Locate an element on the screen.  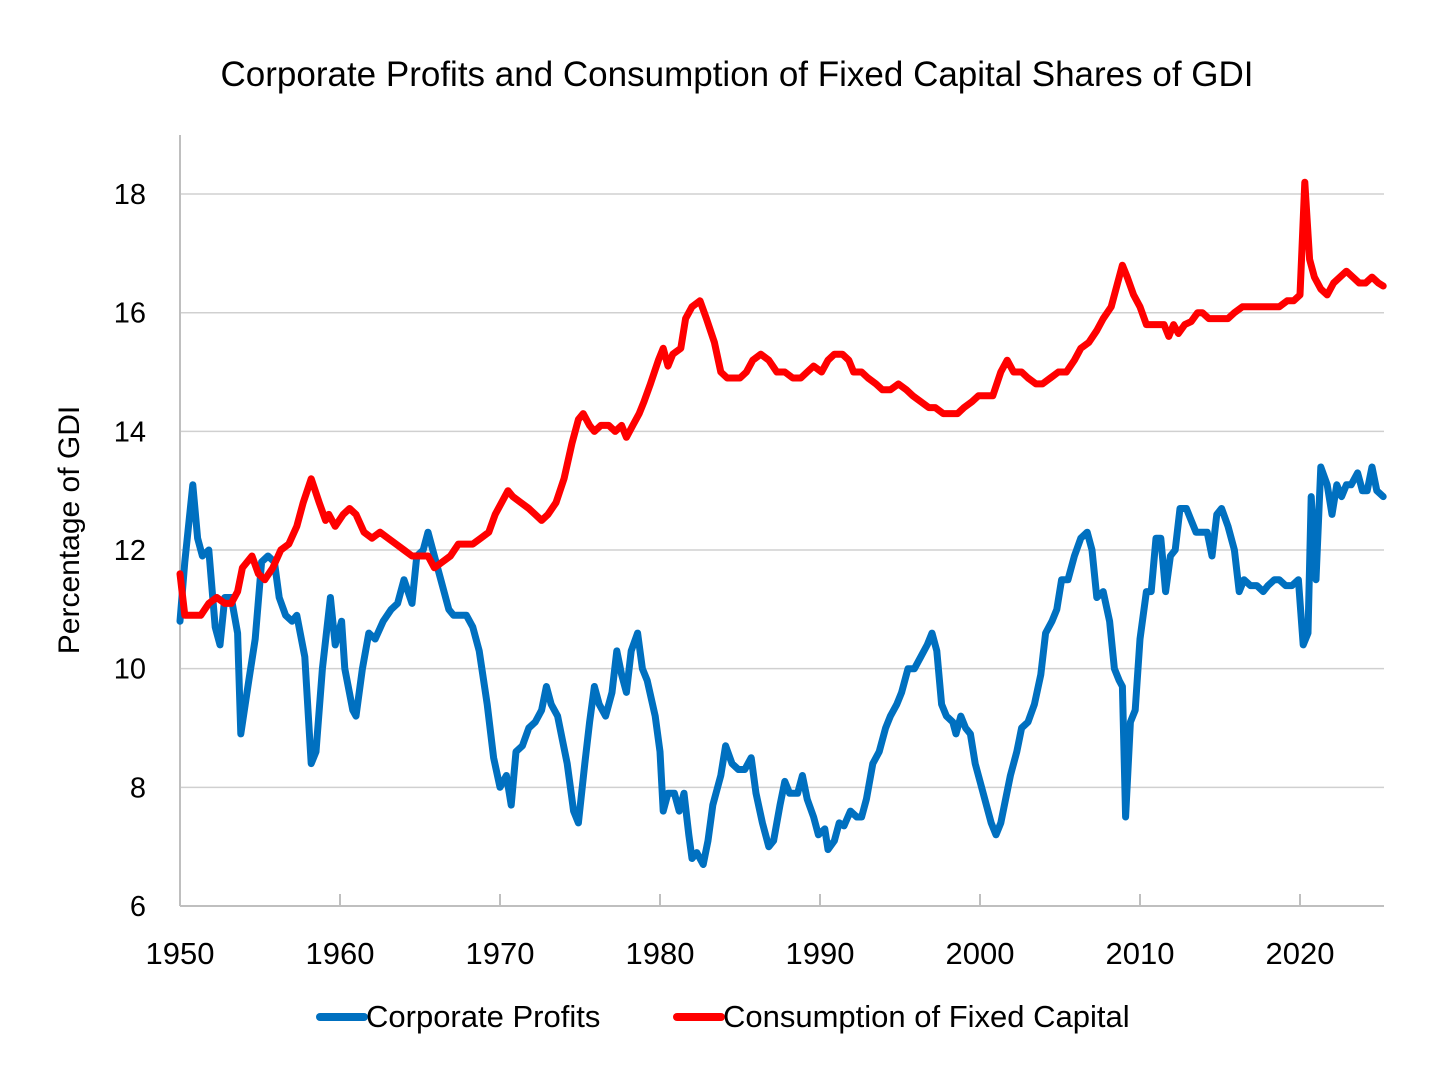
y-tick-label: 6 is located at coordinates (138, 907).